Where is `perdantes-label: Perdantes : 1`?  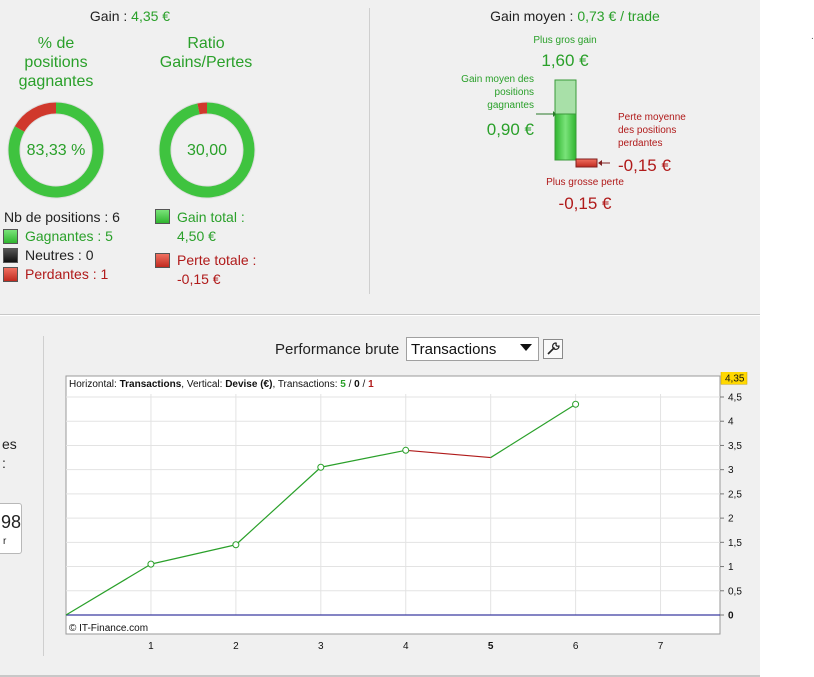
perdantes-label: Perdantes : 1 is located at coordinates (67, 274).